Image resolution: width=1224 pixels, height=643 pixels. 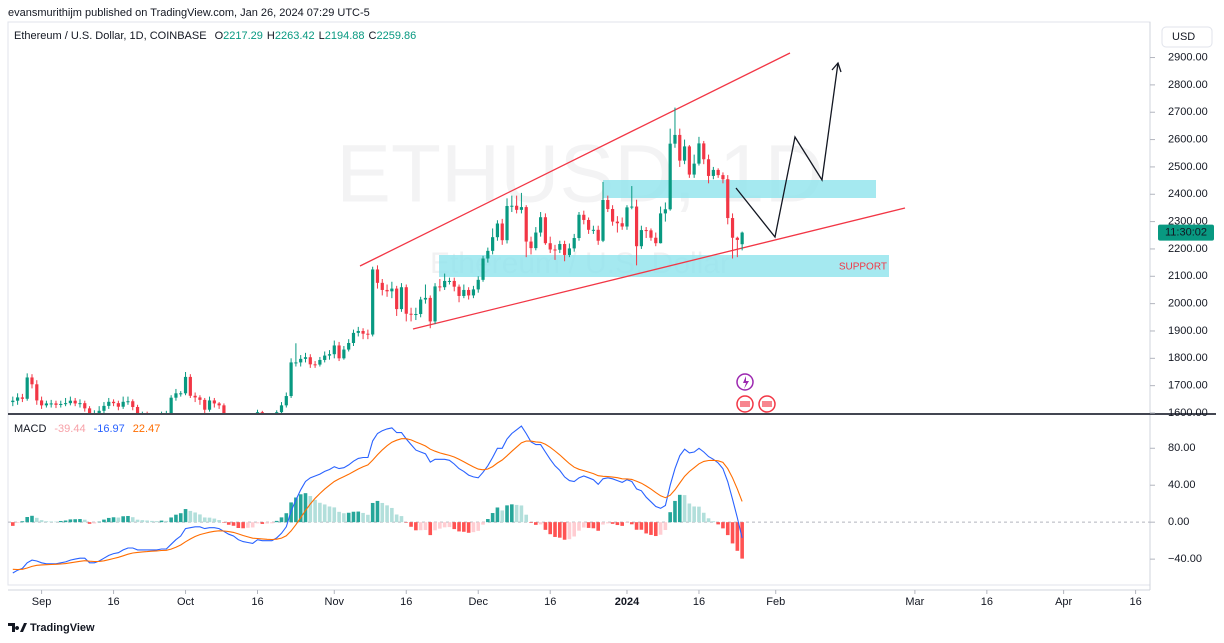 I want to click on x-tick-label: Apr, so click(x=1063, y=602).